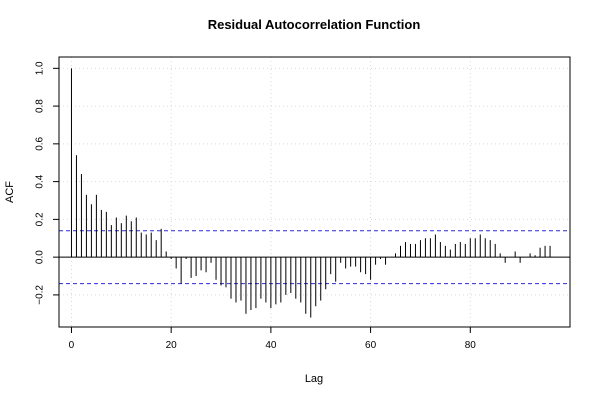  What do you see at coordinates (314, 24) in the screenshot?
I see `chart-title: Residual Autocorrelation Function` at bounding box center [314, 24].